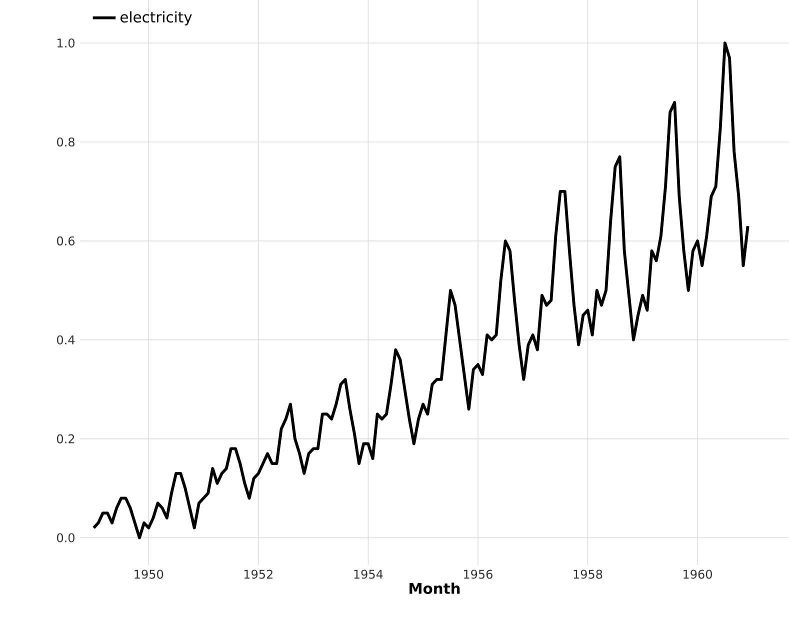 This screenshot has height=624, width=789. I want to click on x-tick-label: 1958, so click(588, 574).